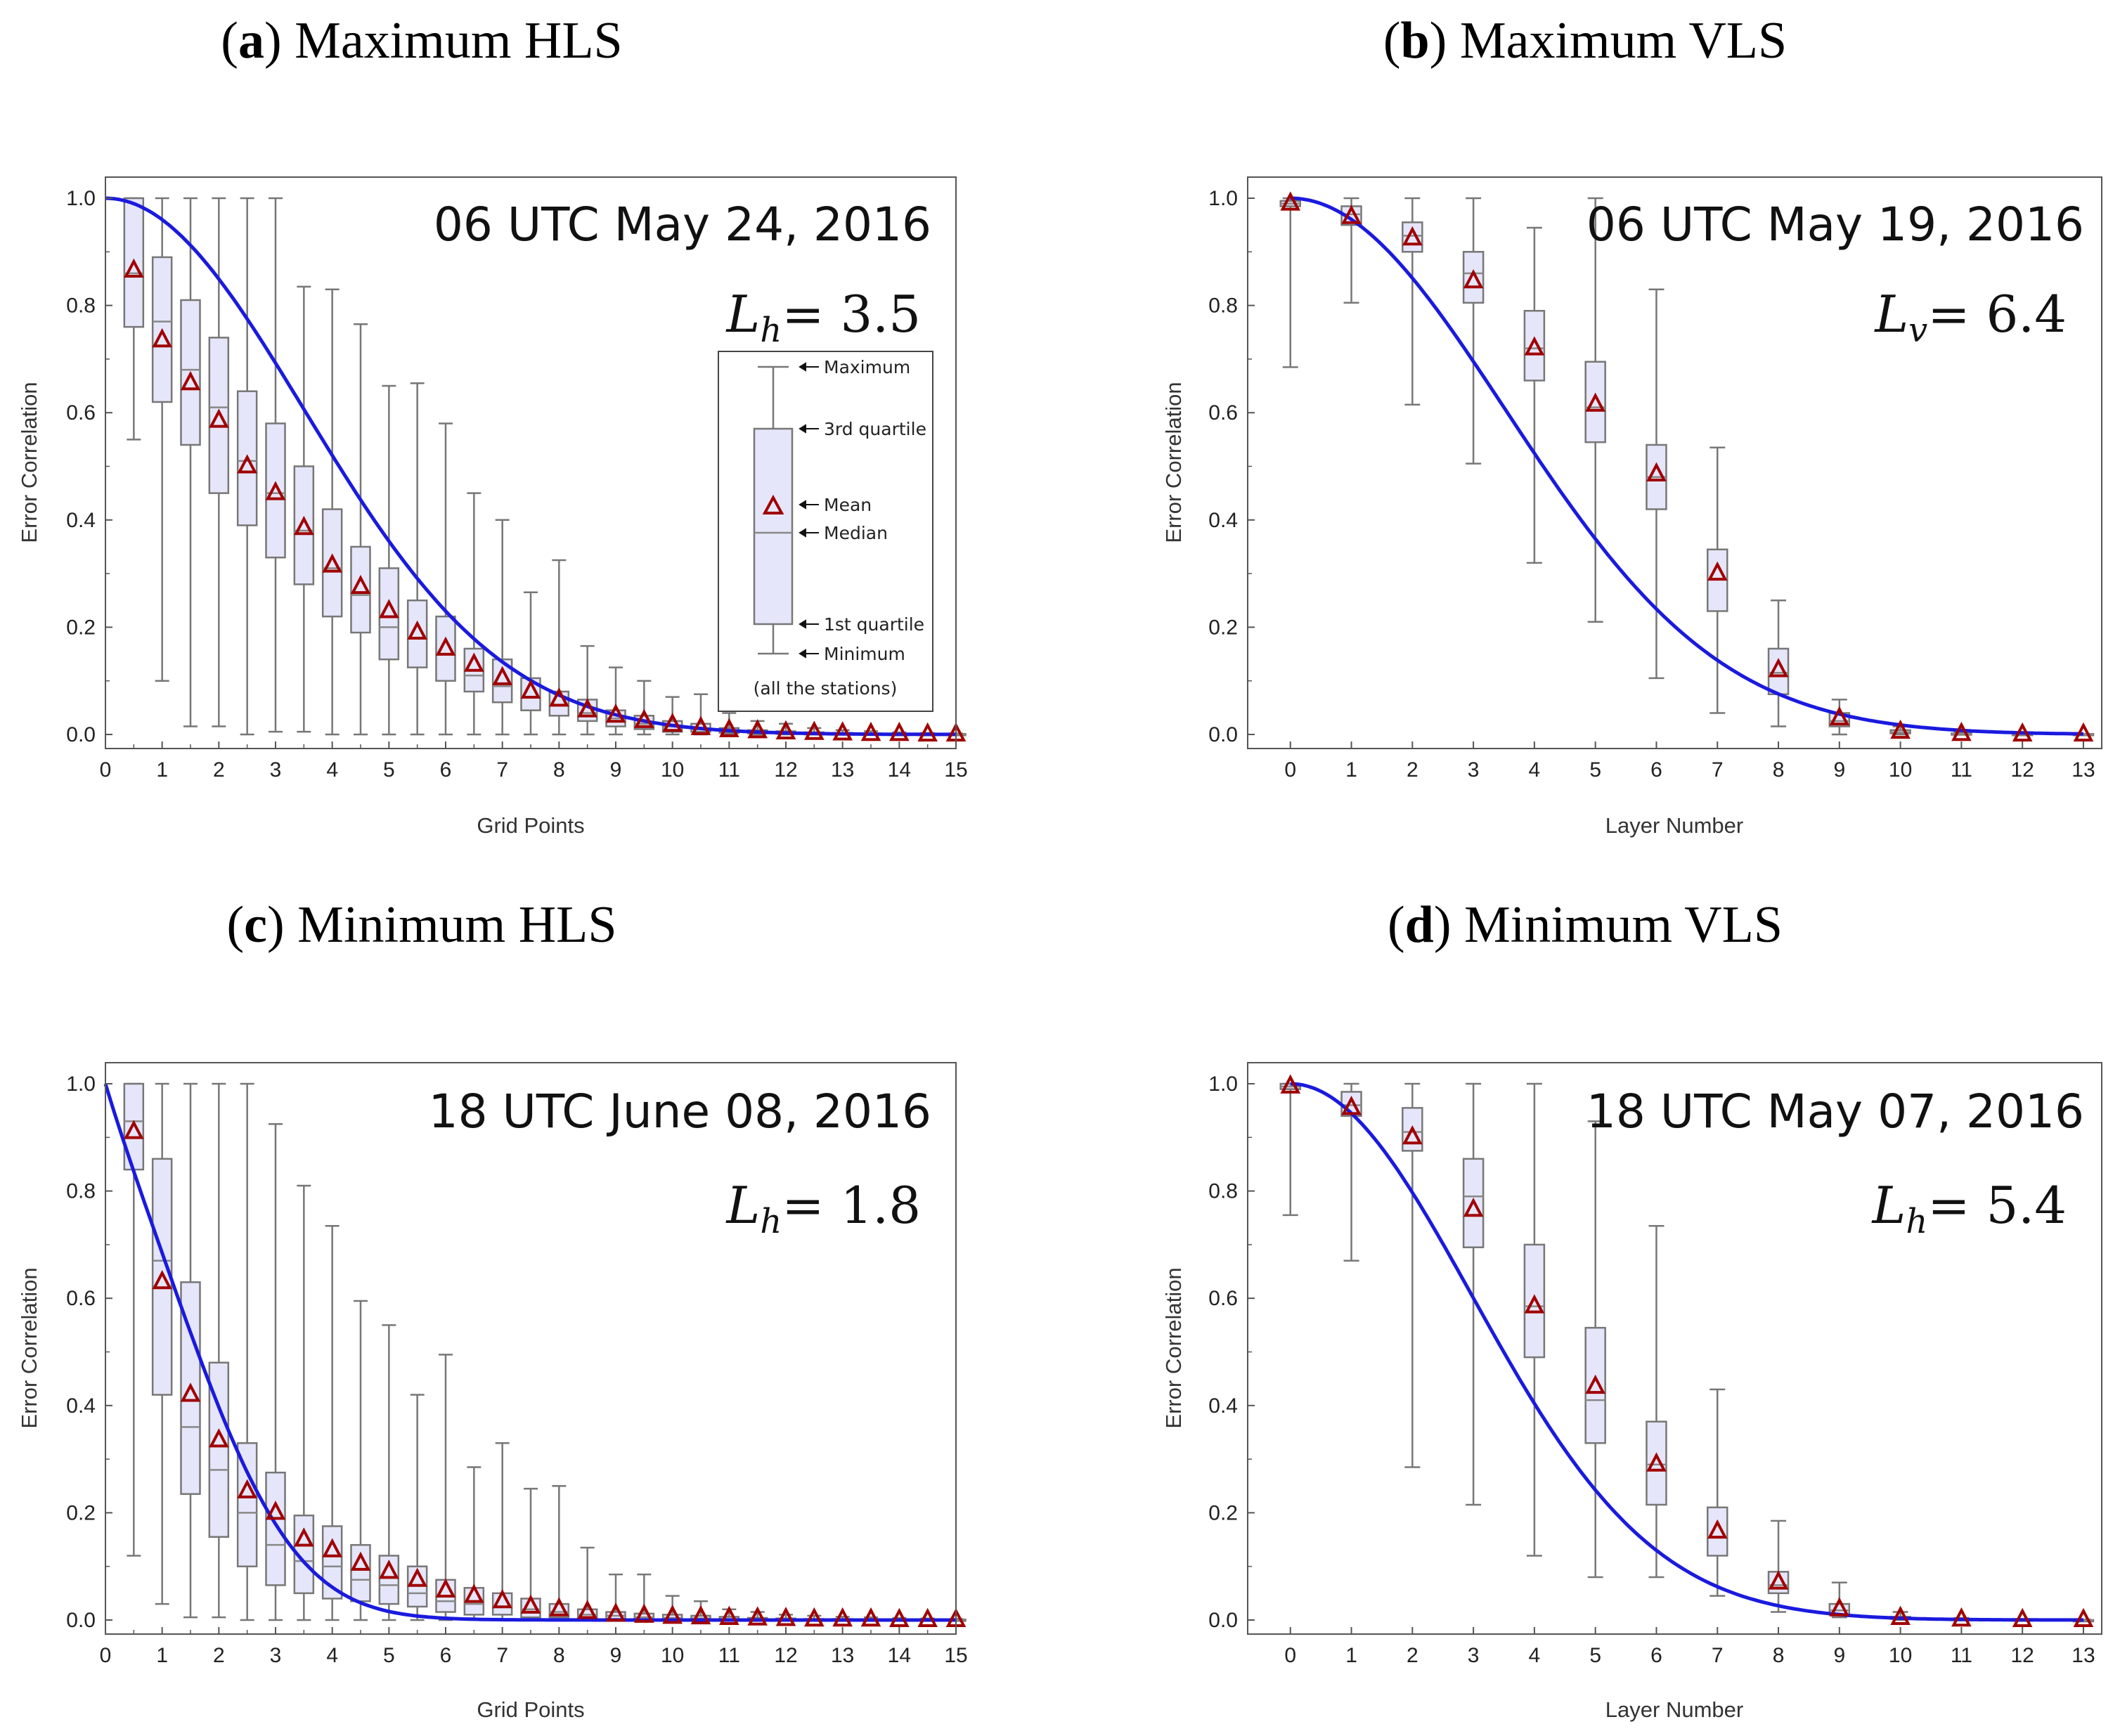  What do you see at coordinates (680, 1111) in the screenshot?
I see `date-stamp: 18 UTC June 08, 2016` at bounding box center [680, 1111].